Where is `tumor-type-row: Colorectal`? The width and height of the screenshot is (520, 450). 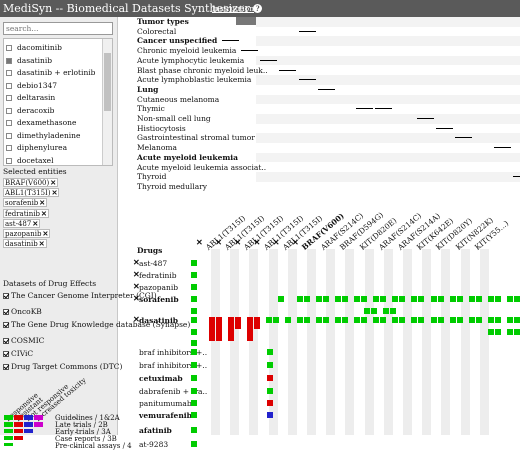
tumor-type-row: Colorectal is located at coordinates (319, 32).